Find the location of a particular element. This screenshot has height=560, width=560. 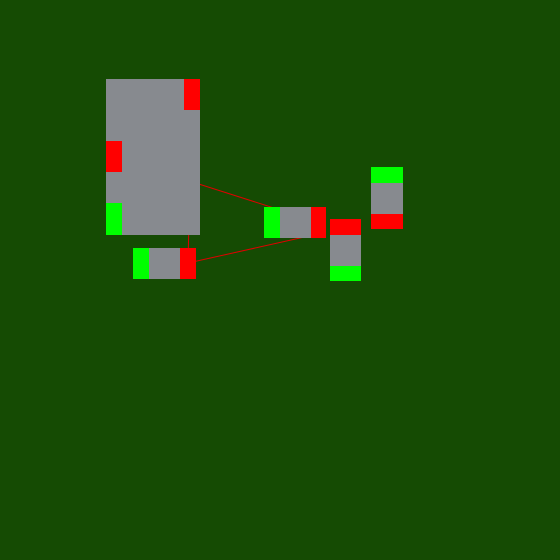

vertical-block-lower-input is located at coordinates (345, 273).